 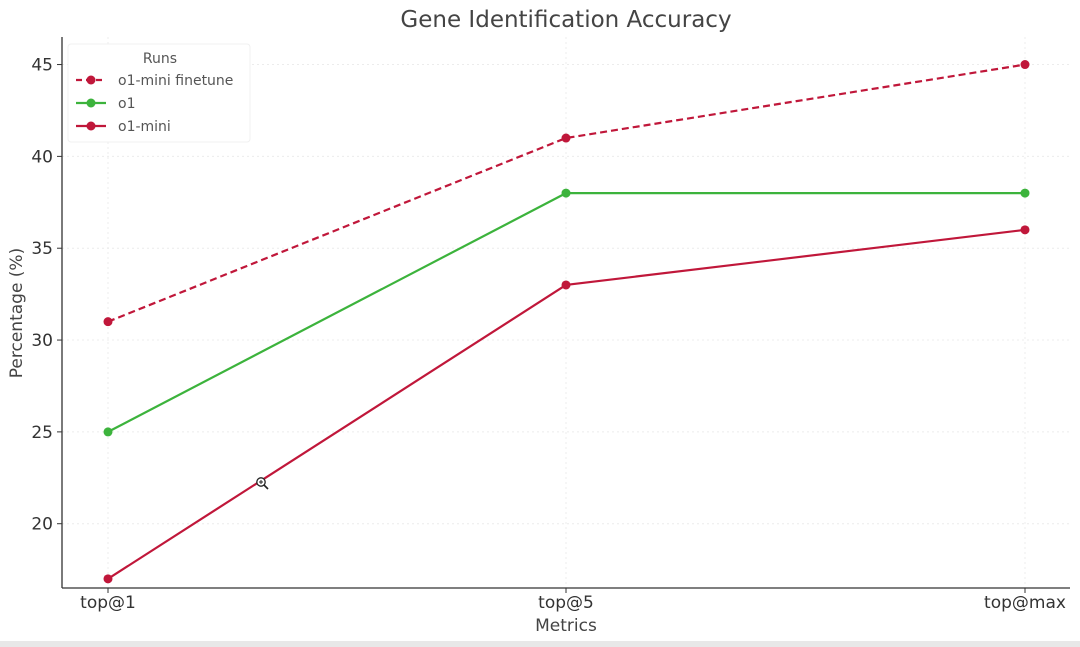 I want to click on chart-title: Gene Identification Accuracy, so click(x=565, y=20).